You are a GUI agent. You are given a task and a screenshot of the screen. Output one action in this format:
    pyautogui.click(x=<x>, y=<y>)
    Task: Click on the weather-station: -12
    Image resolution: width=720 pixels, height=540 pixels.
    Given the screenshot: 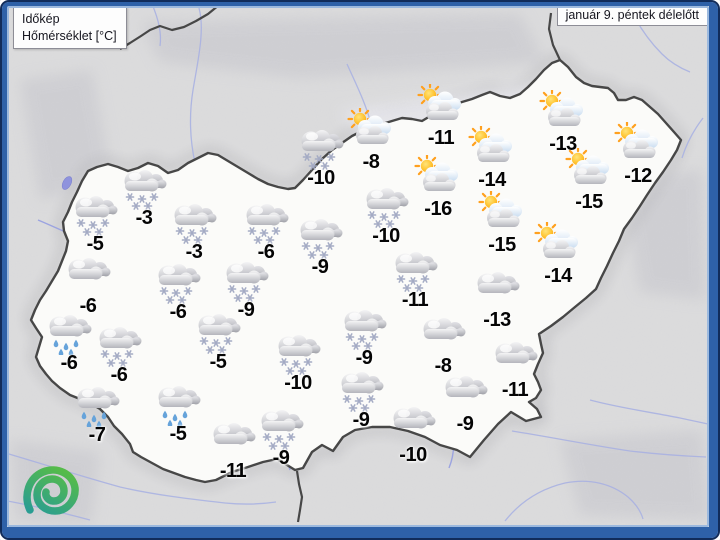 What is the action you would take?
    pyautogui.click(x=638, y=155)
    